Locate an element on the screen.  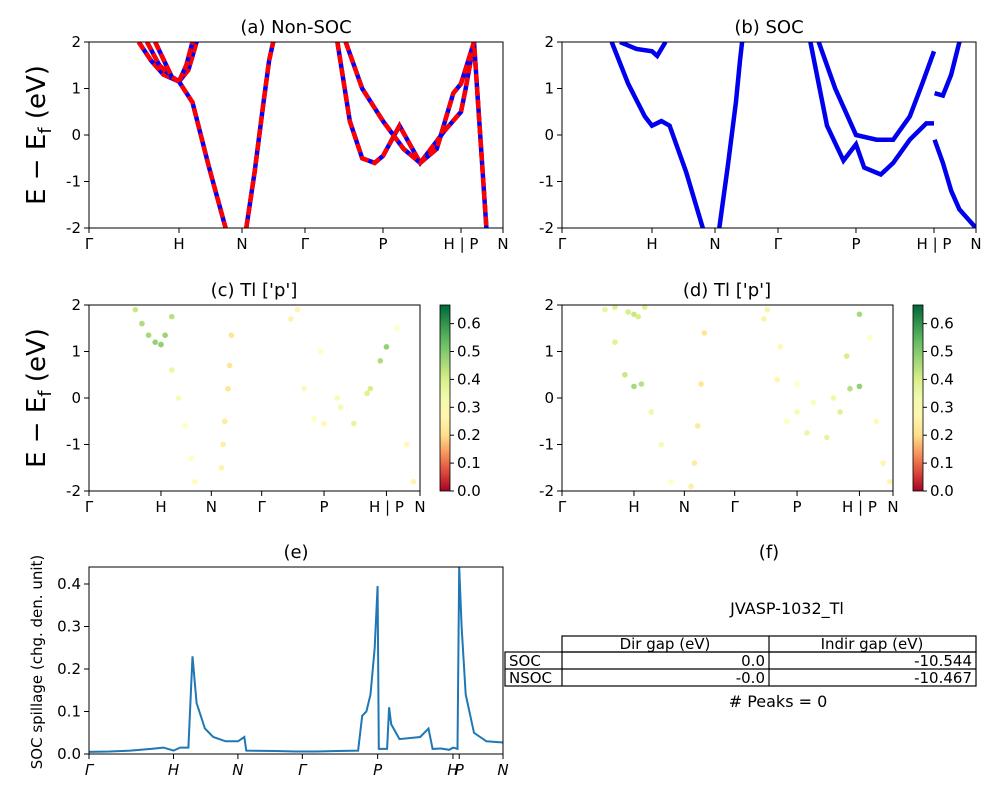
colorbar-tick-label-d-5: 0.5 is located at coordinates (942, 352).